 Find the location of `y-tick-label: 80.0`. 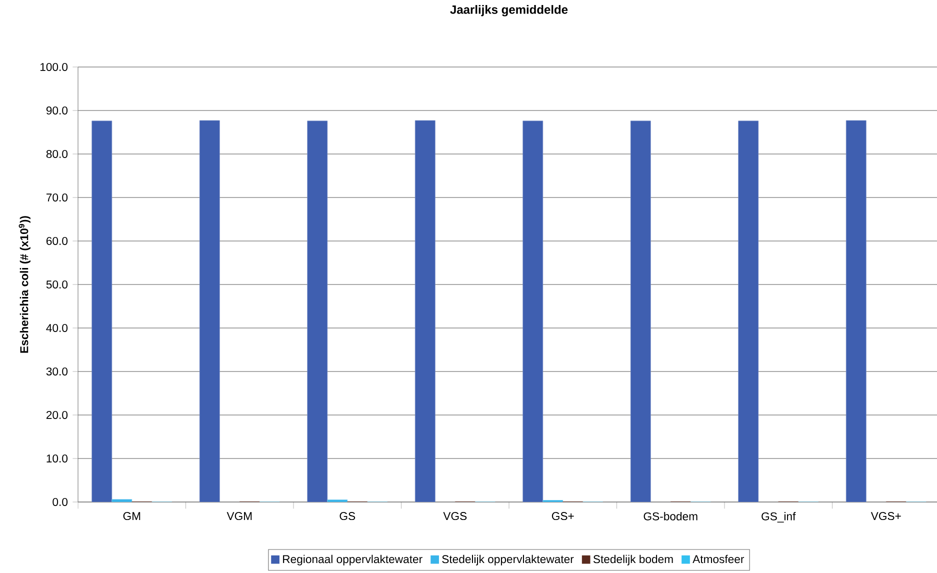

y-tick-label: 80.0 is located at coordinates (57, 154).